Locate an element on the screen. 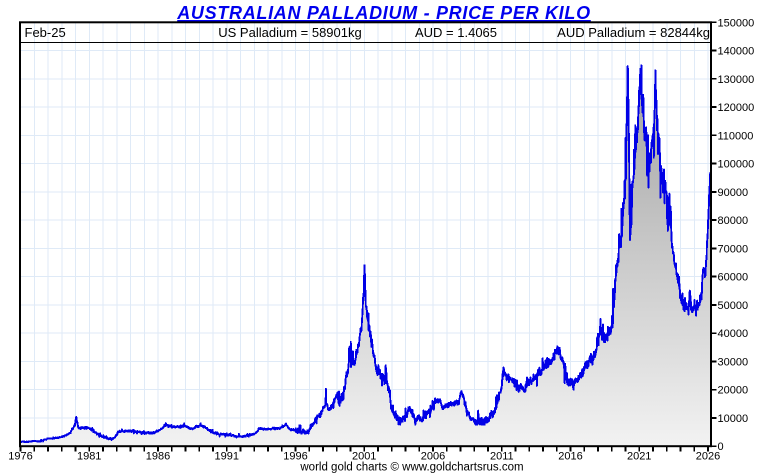 The width and height of the screenshot is (760, 475). svg-text: 100000 is located at coordinates (736, 165).